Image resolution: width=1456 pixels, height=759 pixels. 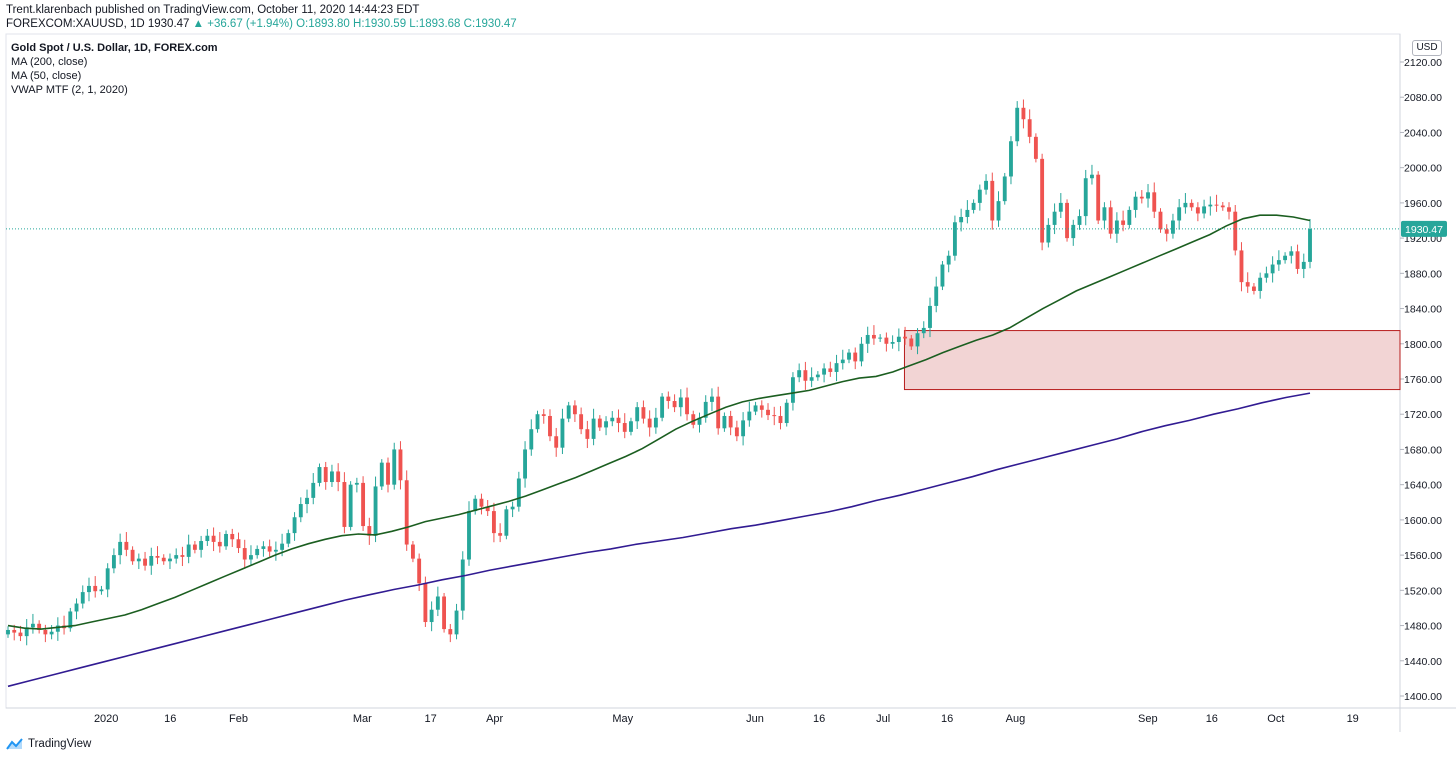 What do you see at coordinates (1423, 204) in the screenshot?
I see `y-tick-label: 1960.00` at bounding box center [1423, 204].